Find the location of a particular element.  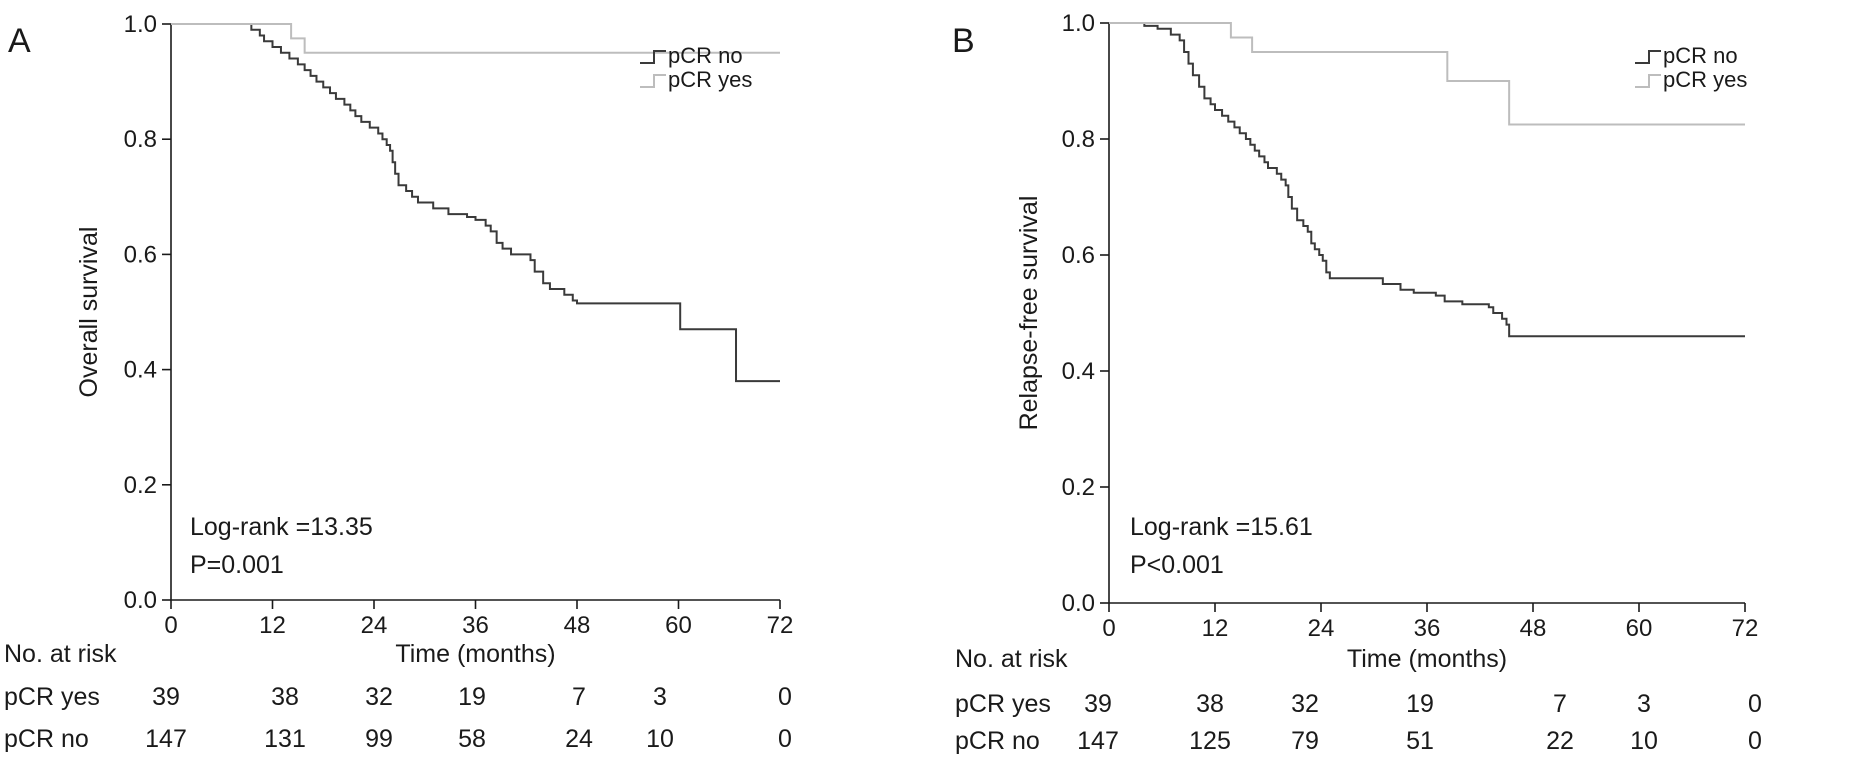

y-axis-title: Relapse-free survival is located at coordinates (1029, 313).